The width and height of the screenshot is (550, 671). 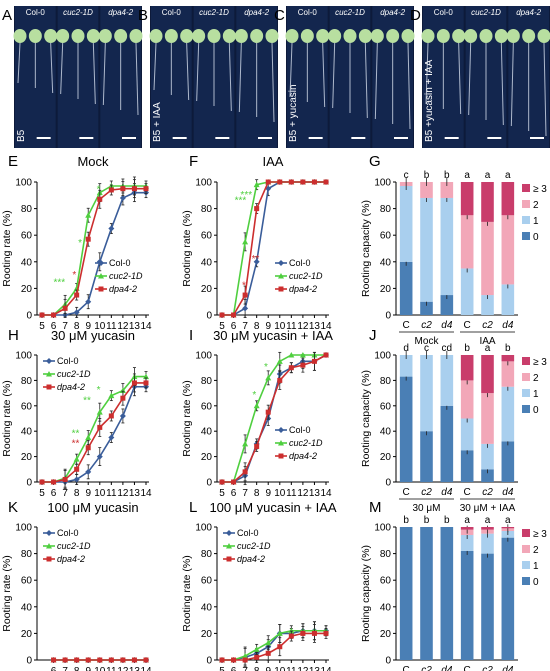 I want to click on y-tick-label: 60, so click(x=27, y=581).